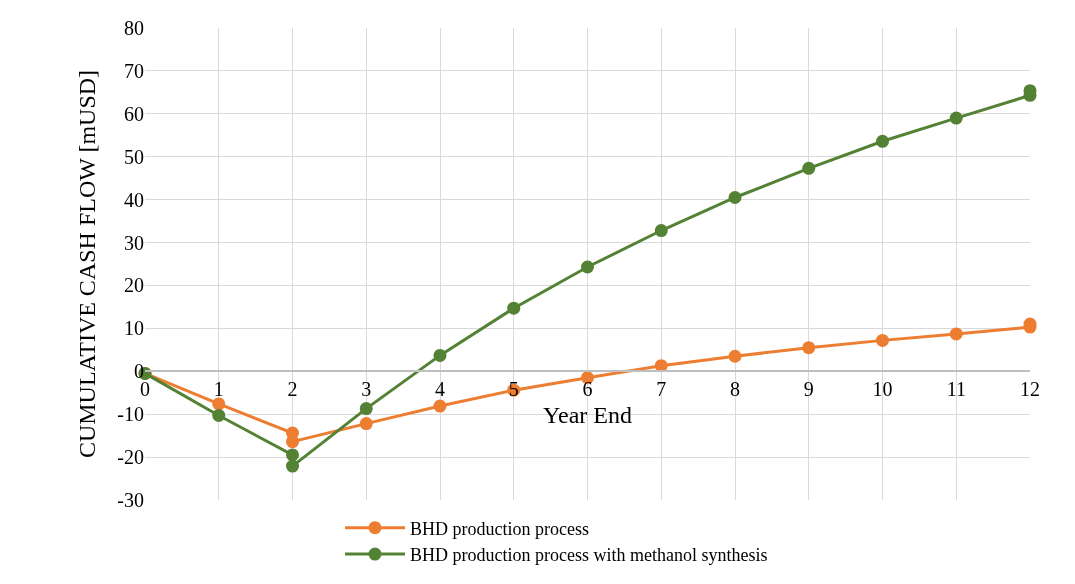 The height and width of the screenshot is (584, 1075). I want to click on y-tick-label: 30, so click(134, 242).